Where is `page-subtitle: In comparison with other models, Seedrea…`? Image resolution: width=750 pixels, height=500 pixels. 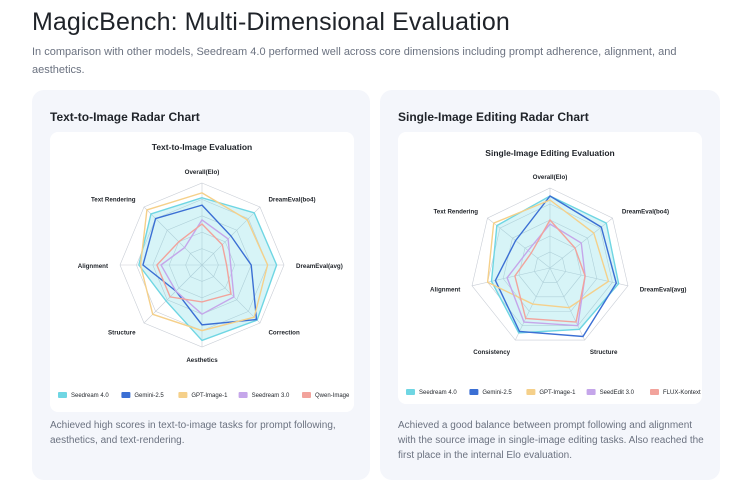
page-subtitle: In comparison with other models, Seedrea… is located at coordinates (354, 61).